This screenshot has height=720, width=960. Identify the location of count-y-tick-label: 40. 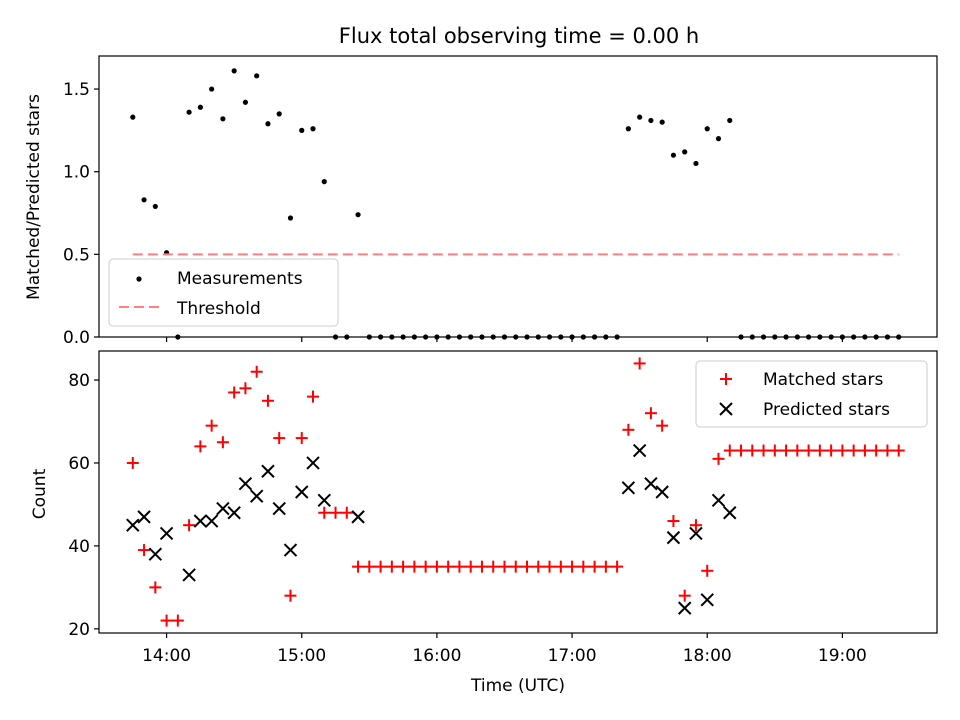
(79, 547).